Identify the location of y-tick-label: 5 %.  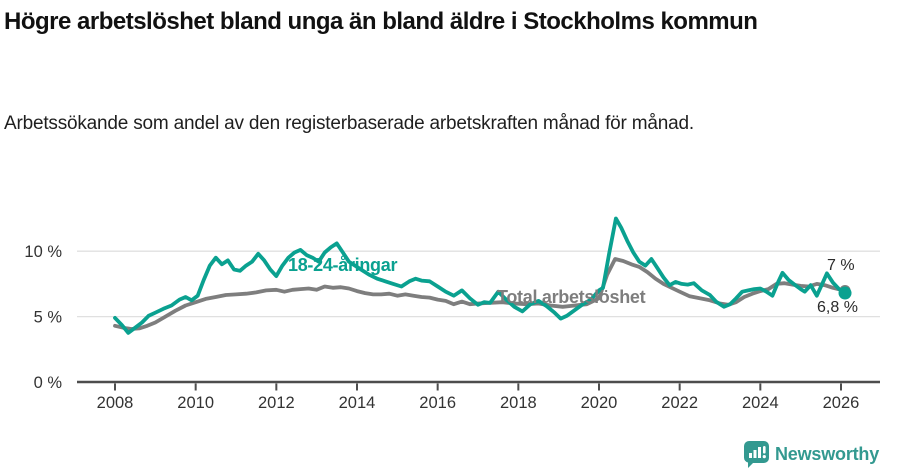
(48, 318).